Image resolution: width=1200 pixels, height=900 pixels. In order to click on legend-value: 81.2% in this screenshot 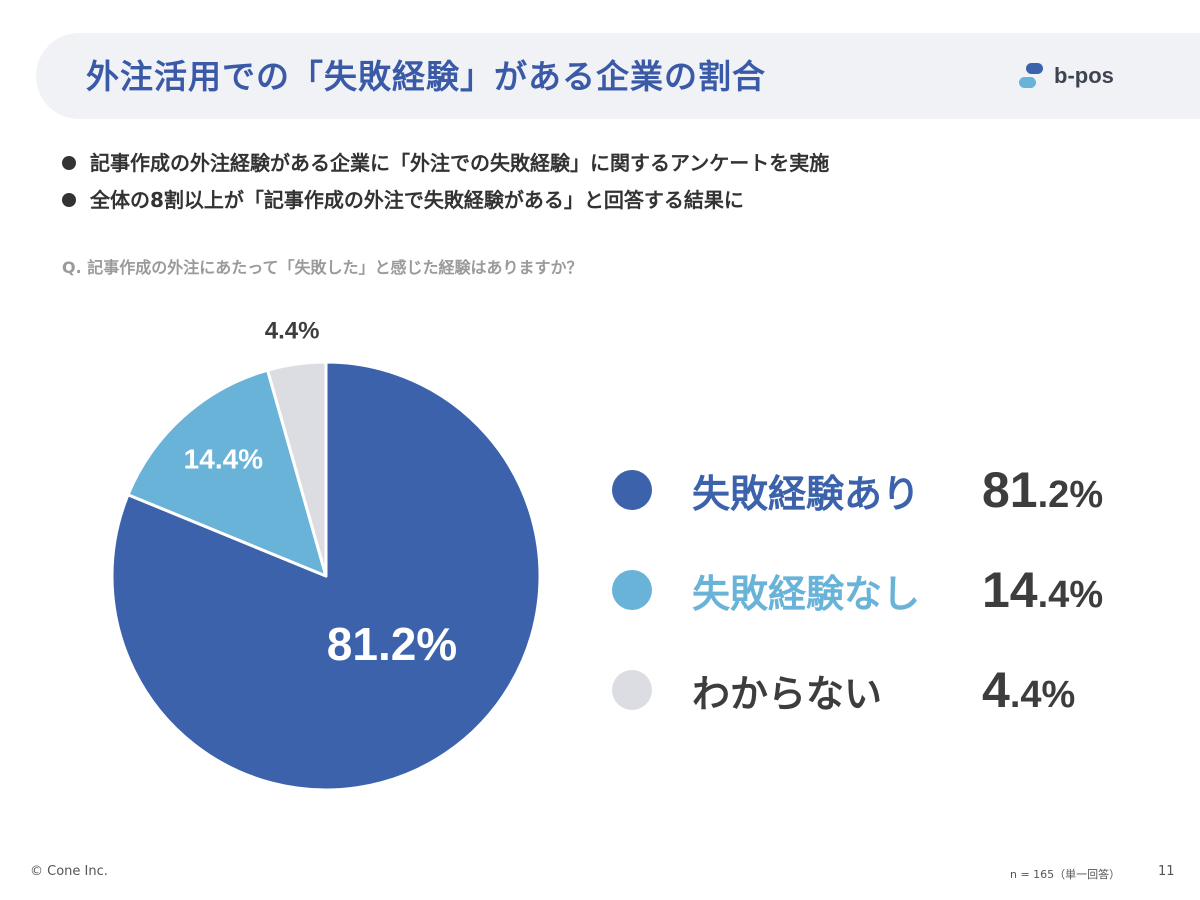, I will do `click(1043, 490)`.